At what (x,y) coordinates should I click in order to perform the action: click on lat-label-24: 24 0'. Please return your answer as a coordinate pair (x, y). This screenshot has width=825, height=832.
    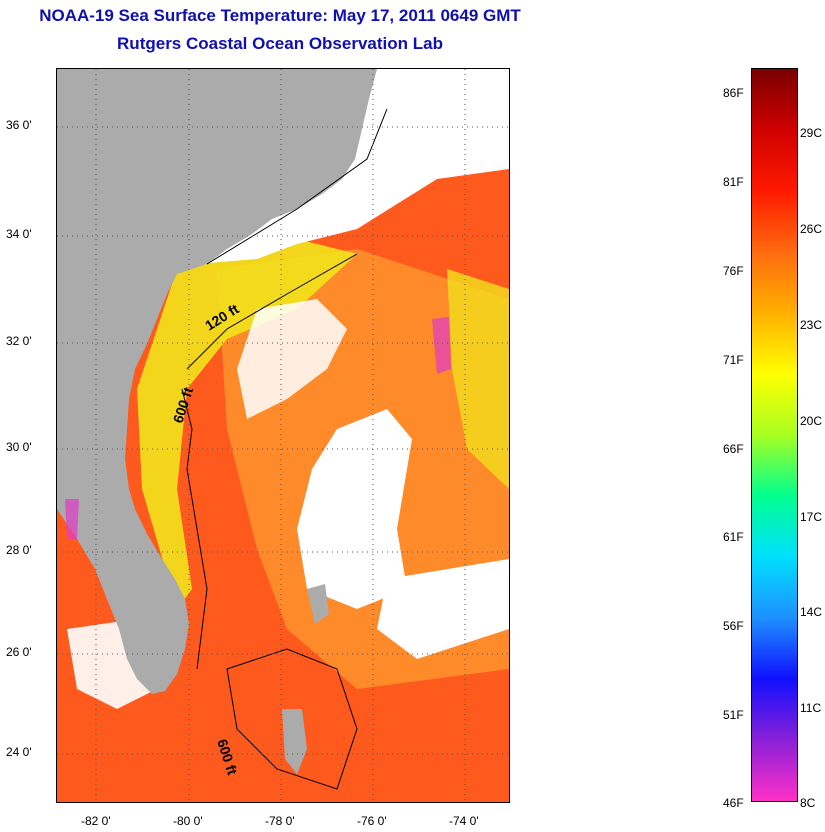
    Looking at the image, I should click on (19, 752).